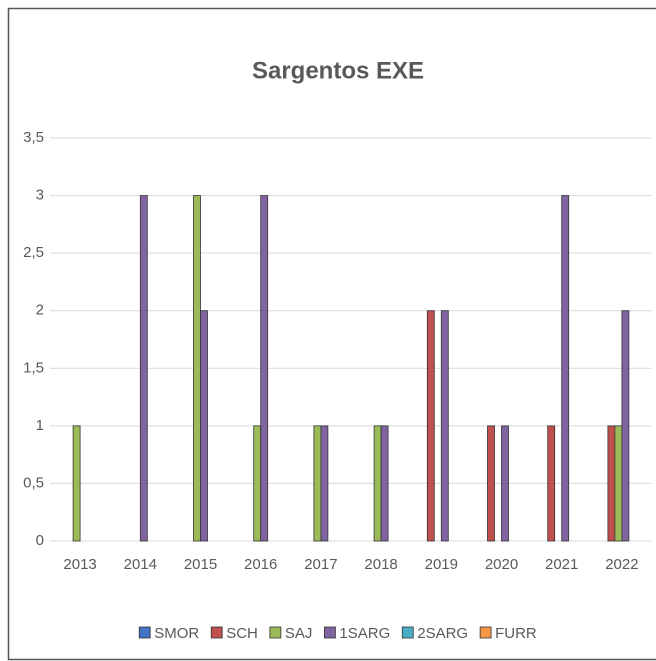 The image size is (656, 661). Describe the element at coordinates (621, 564) in the screenshot. I see `x-tick-label: 2022` at that location.